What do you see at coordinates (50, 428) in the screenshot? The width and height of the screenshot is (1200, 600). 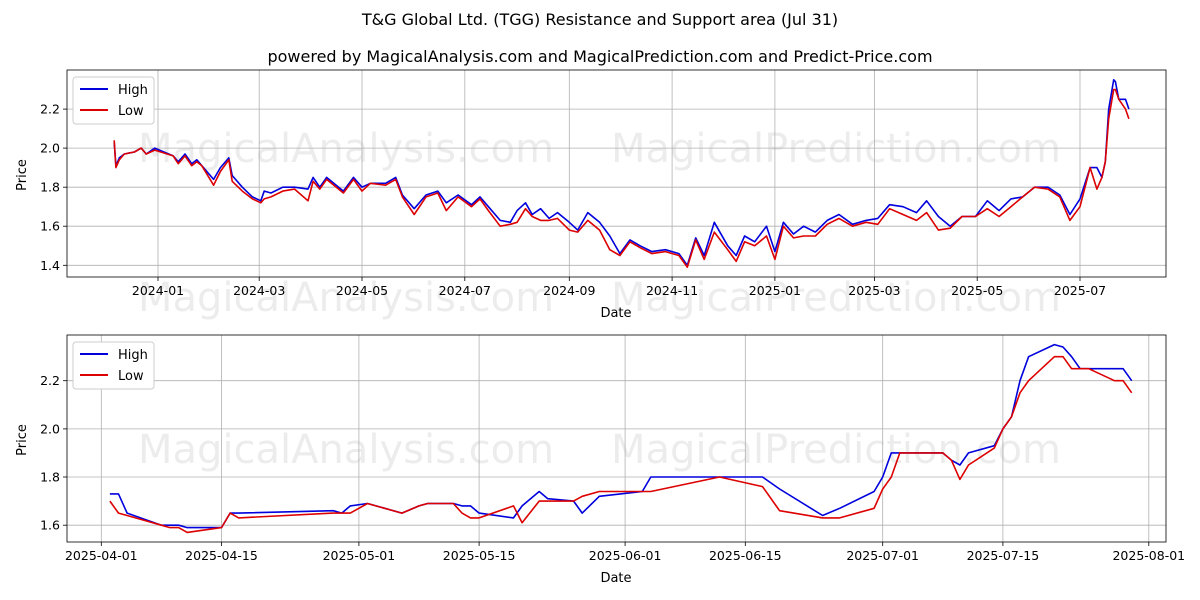 I see `bottom-y-tick-label: 2.0` at bounding box center [50, 428].